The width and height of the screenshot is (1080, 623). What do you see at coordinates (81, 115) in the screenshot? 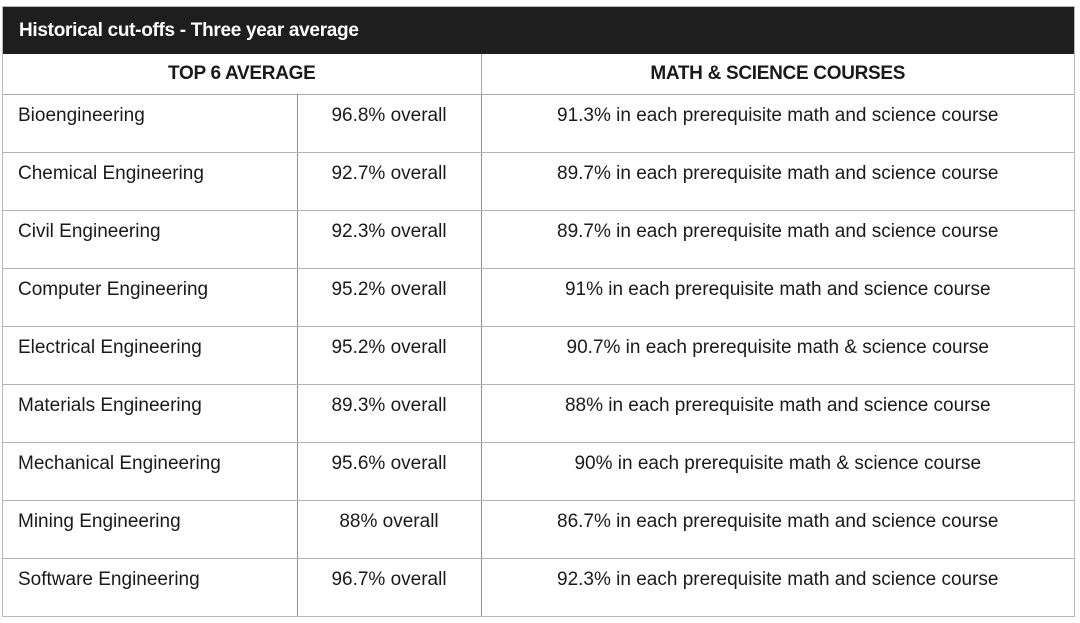
I see `program-name-cell-text: Bioengineering` at bounding box center [81, 115].